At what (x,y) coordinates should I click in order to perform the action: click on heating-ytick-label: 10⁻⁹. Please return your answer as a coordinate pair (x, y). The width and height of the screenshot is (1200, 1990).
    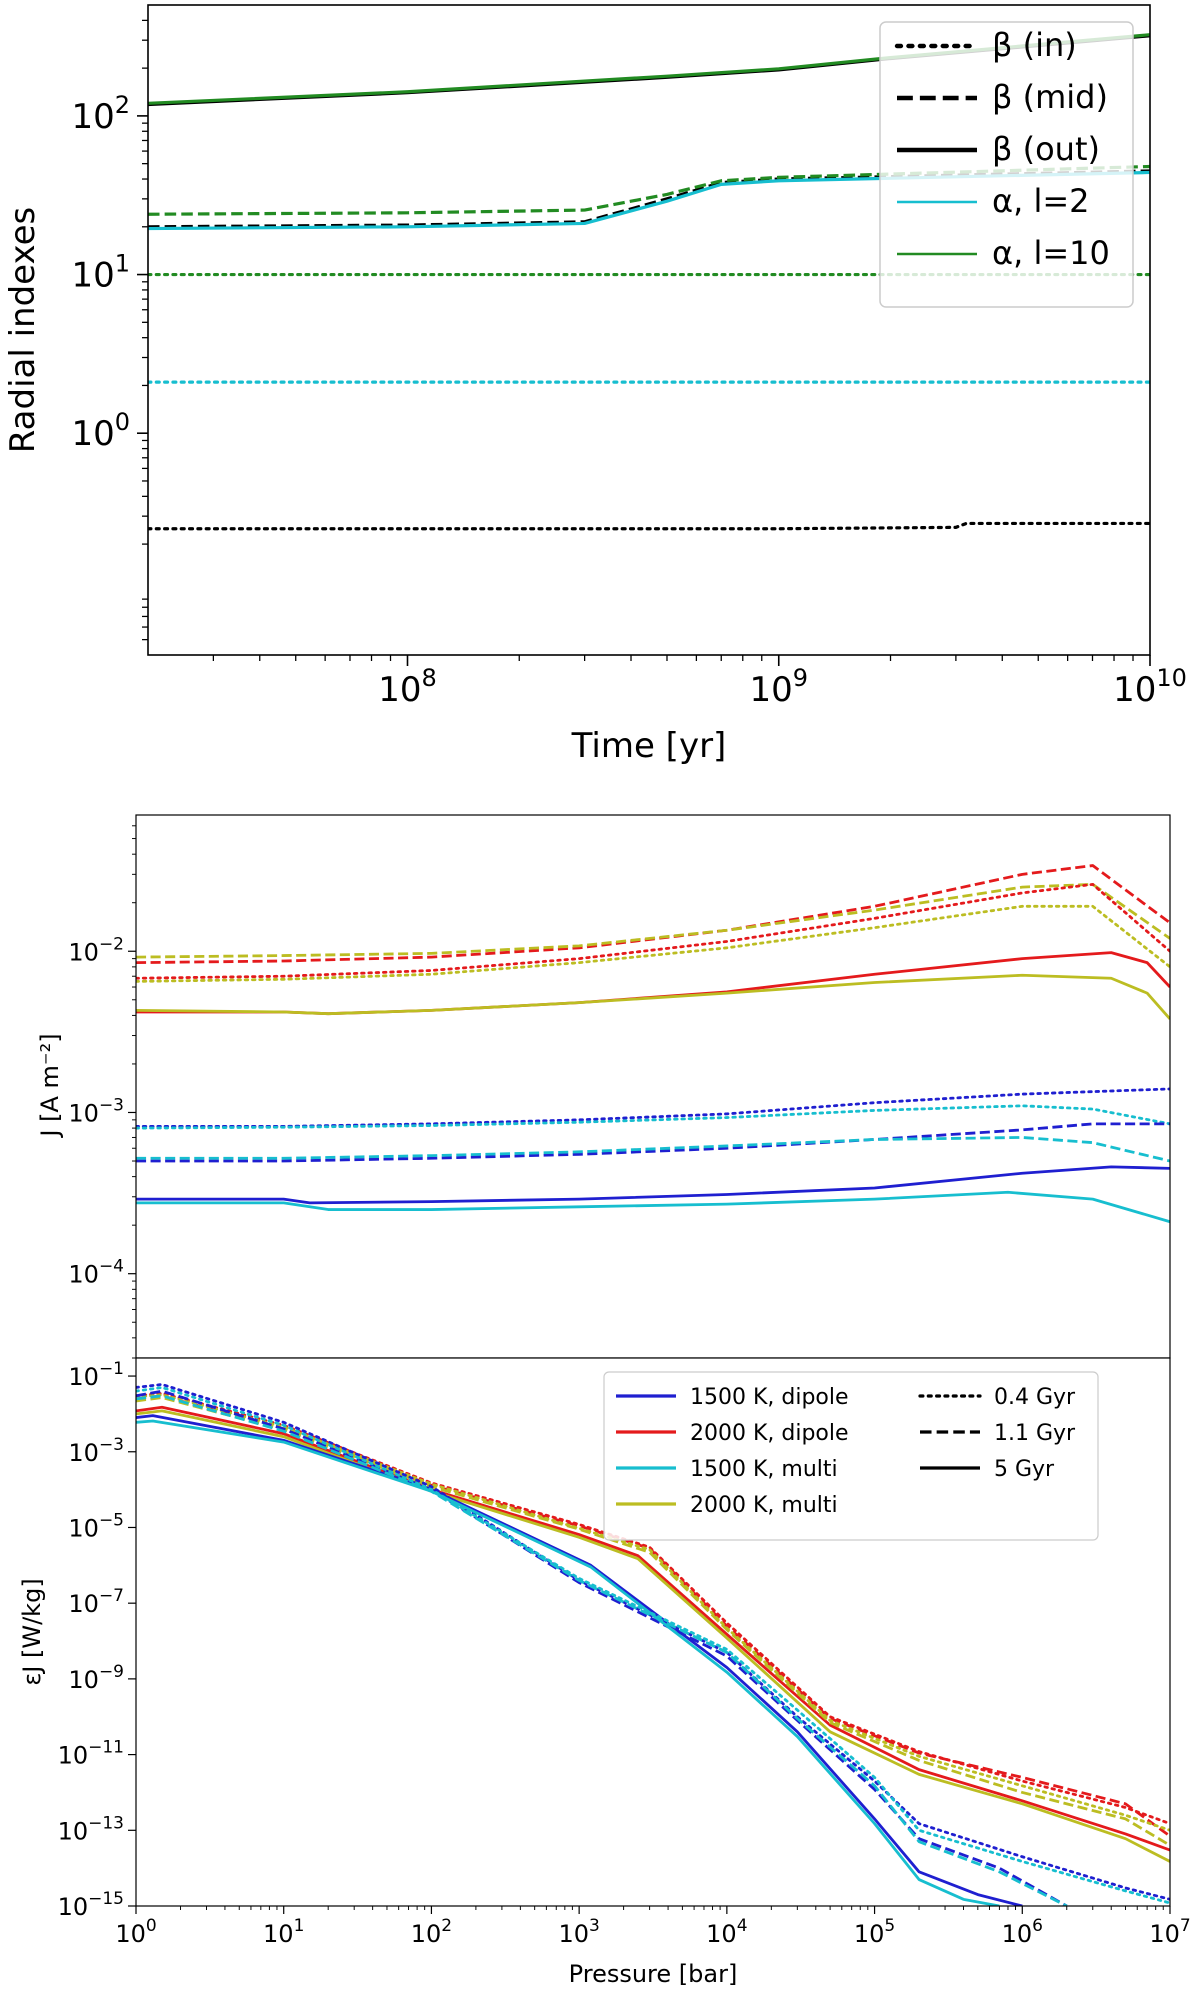
    Looking at the image, I should click on (96, 1678).